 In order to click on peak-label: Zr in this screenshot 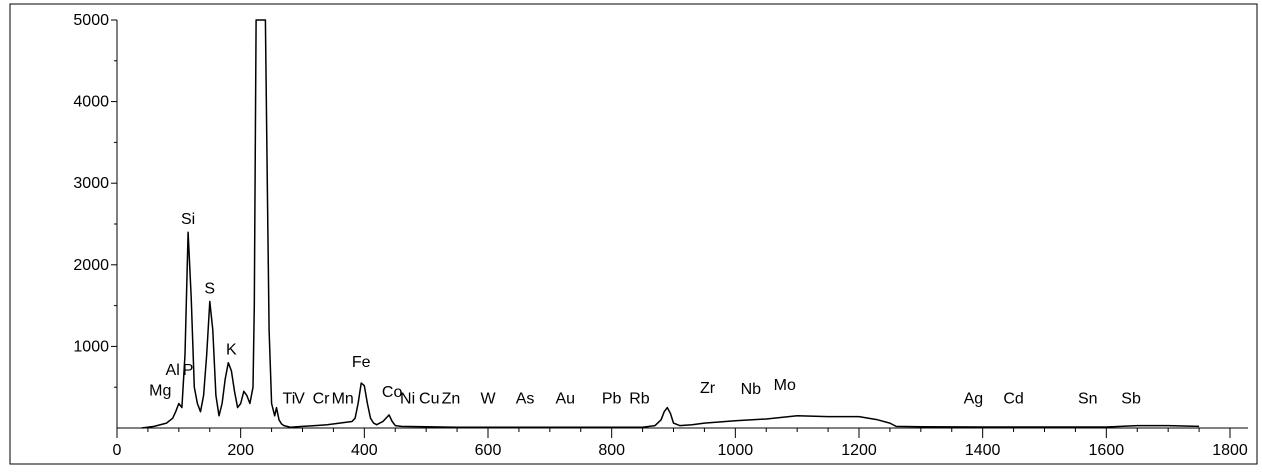, I will do `click(708, 388)`.